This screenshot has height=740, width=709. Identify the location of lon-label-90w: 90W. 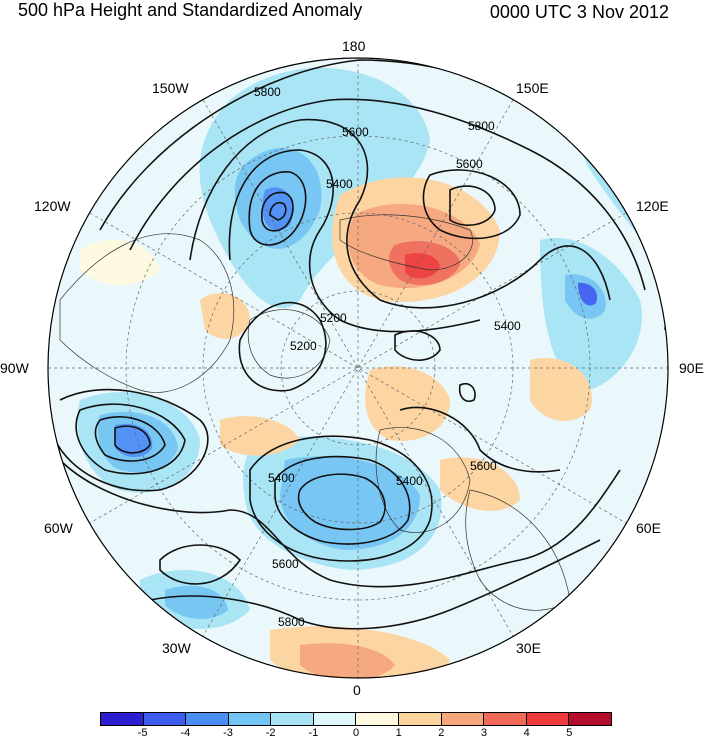
(14, 368).